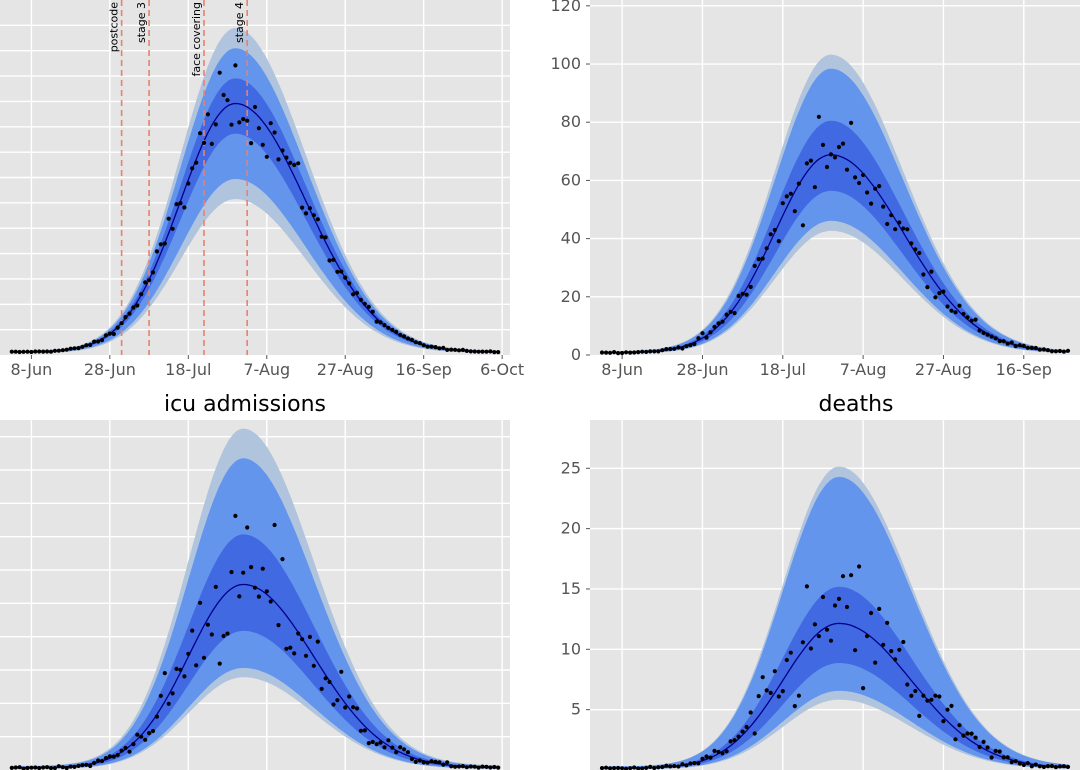  What do you see at coordinates (863, 369) in the screenshot?
I see `x-tick-label: 7-Aug` at bounding box center [863, 369].